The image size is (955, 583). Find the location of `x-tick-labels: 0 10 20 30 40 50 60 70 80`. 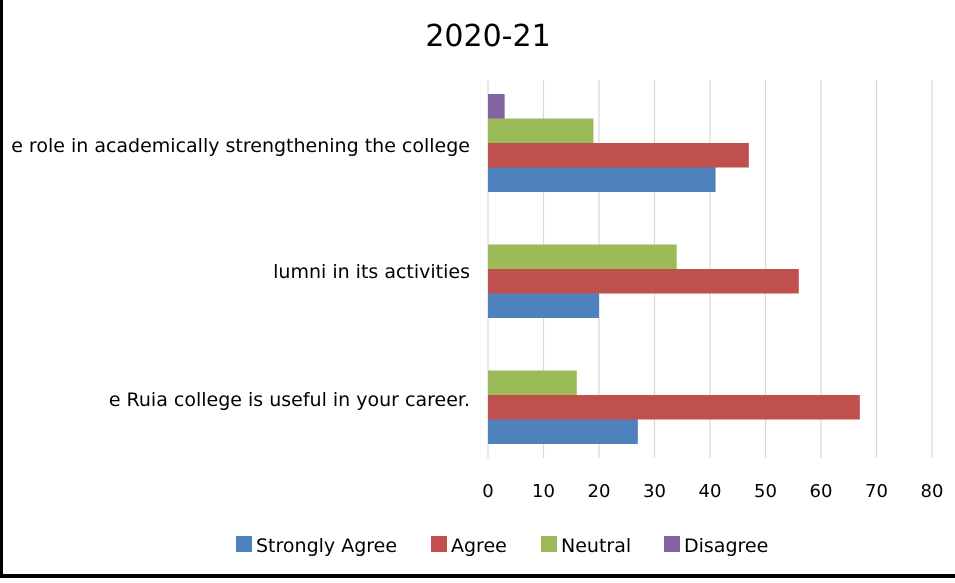

x-tick-labels: 0 10 20 30 40 50 60 70 80 is located at coordinates (712, 491).